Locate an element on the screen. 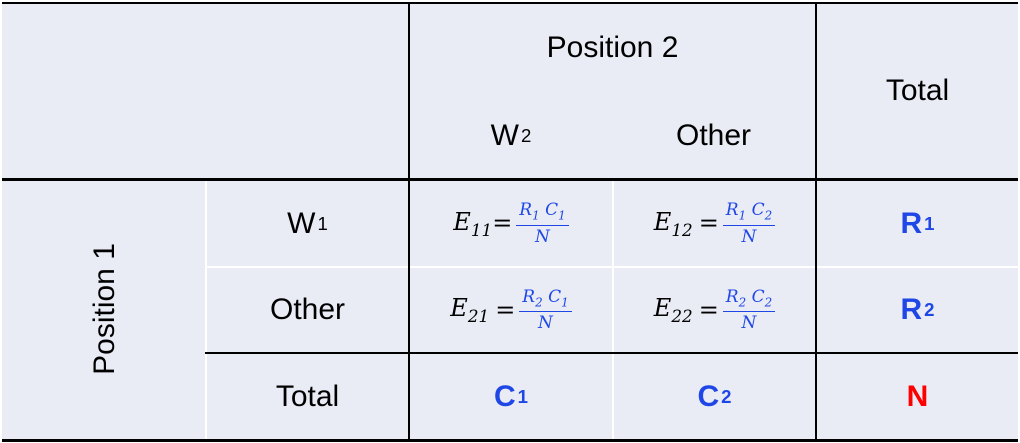 The height and width of the screenshot is (443, 1020). other-row-label: Other is located at coordinates (307, 309).